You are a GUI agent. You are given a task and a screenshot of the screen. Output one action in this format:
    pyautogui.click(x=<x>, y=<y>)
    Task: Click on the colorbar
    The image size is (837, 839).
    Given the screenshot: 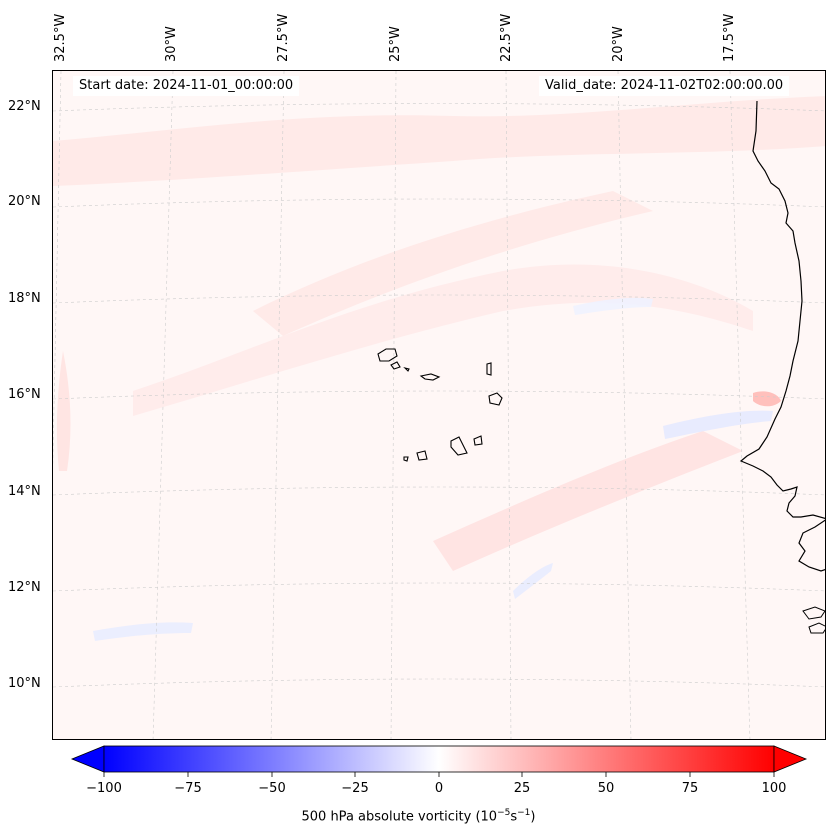 What is the action you would take?
    pyautogui.click(x=439, y=761)
    